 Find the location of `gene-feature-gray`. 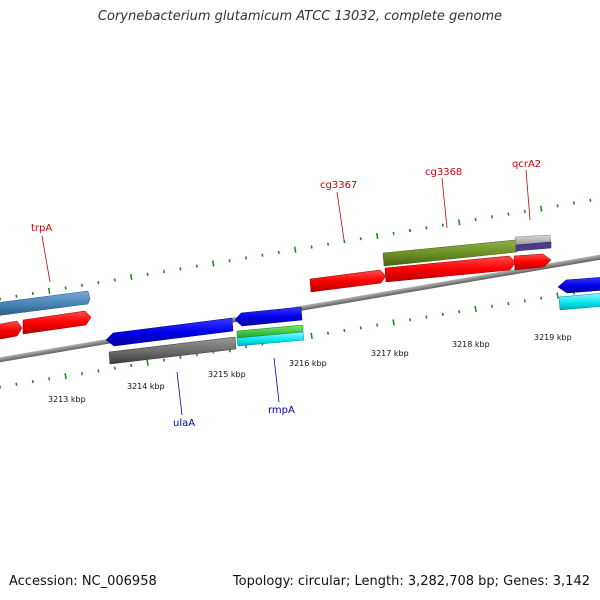

gene-feature-gray is located at coordinates (172, 350).